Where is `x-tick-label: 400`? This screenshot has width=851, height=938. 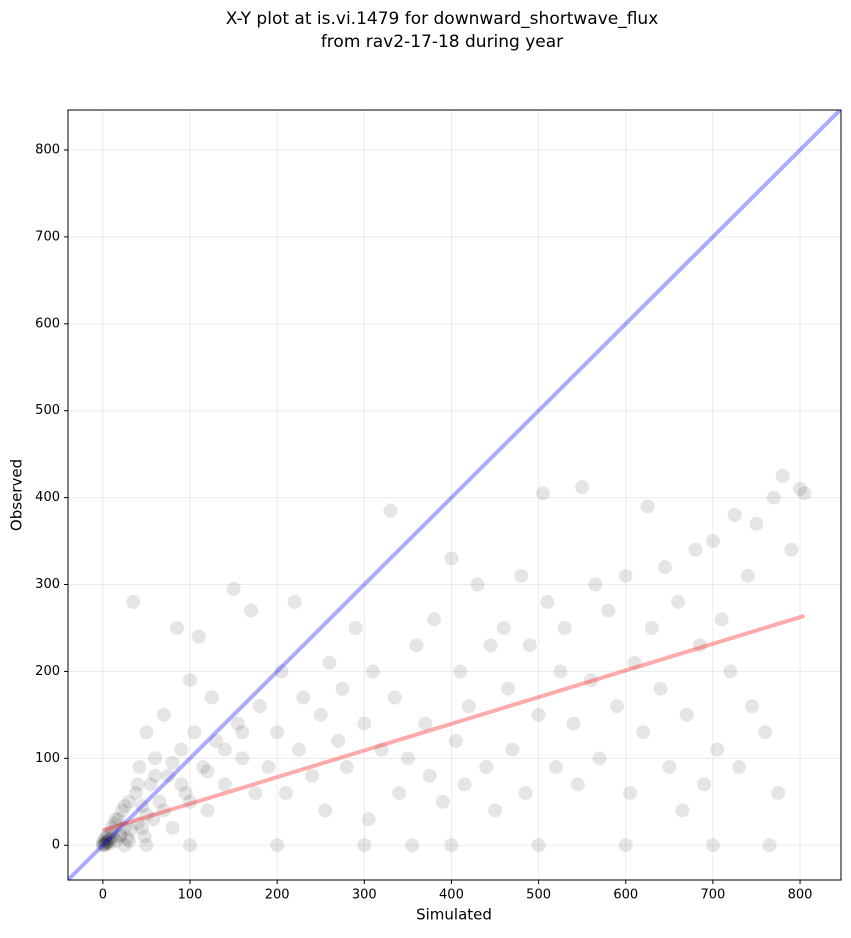 x-tick-label: 400 is located at coordinates (451, 895).